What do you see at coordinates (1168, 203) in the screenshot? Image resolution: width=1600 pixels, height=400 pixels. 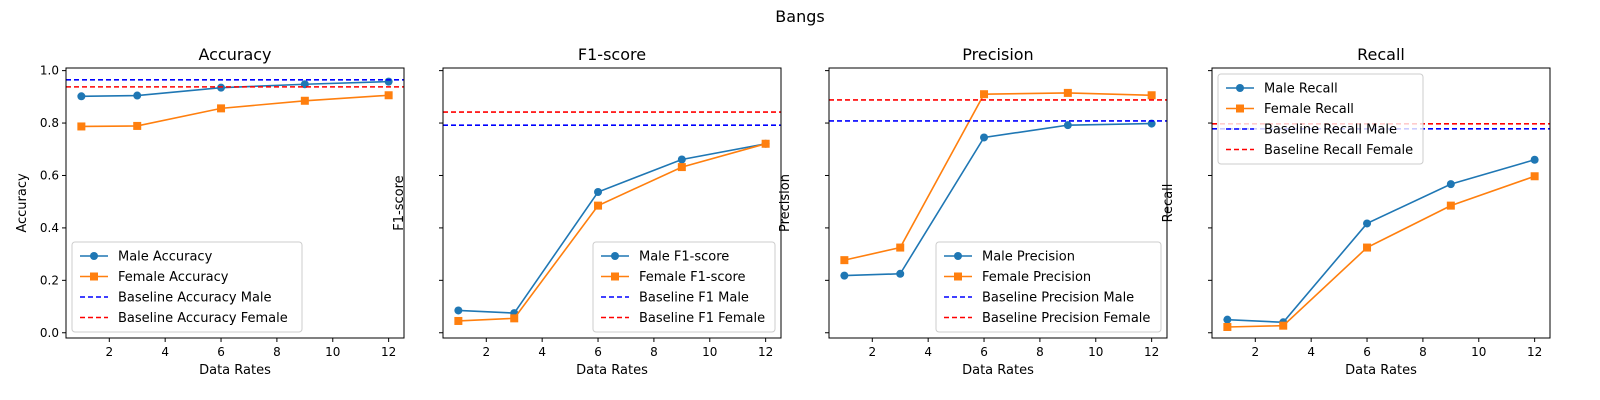 I see `y-axis-label: Recall` at bounding box center [1168, 203].